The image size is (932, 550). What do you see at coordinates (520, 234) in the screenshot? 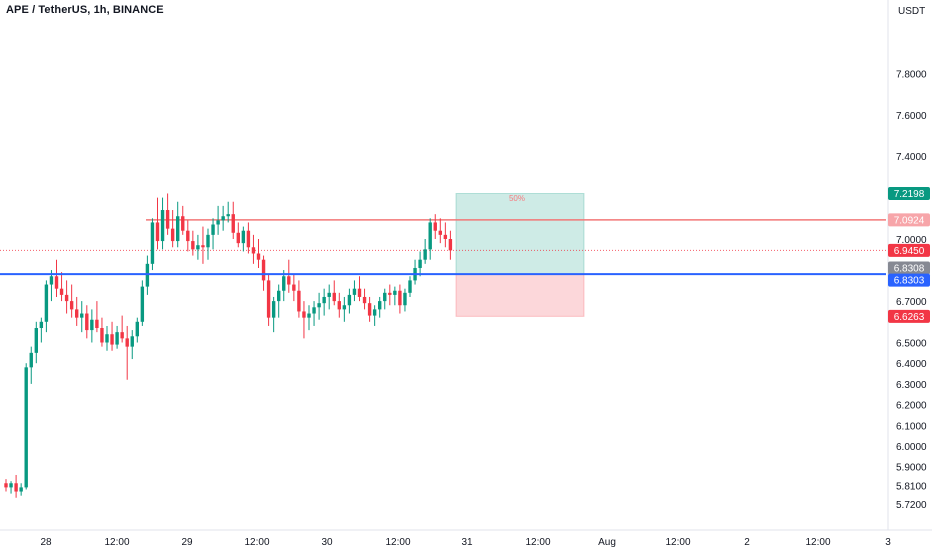
I see `position-target-zone` at bounding box center [520, 234].